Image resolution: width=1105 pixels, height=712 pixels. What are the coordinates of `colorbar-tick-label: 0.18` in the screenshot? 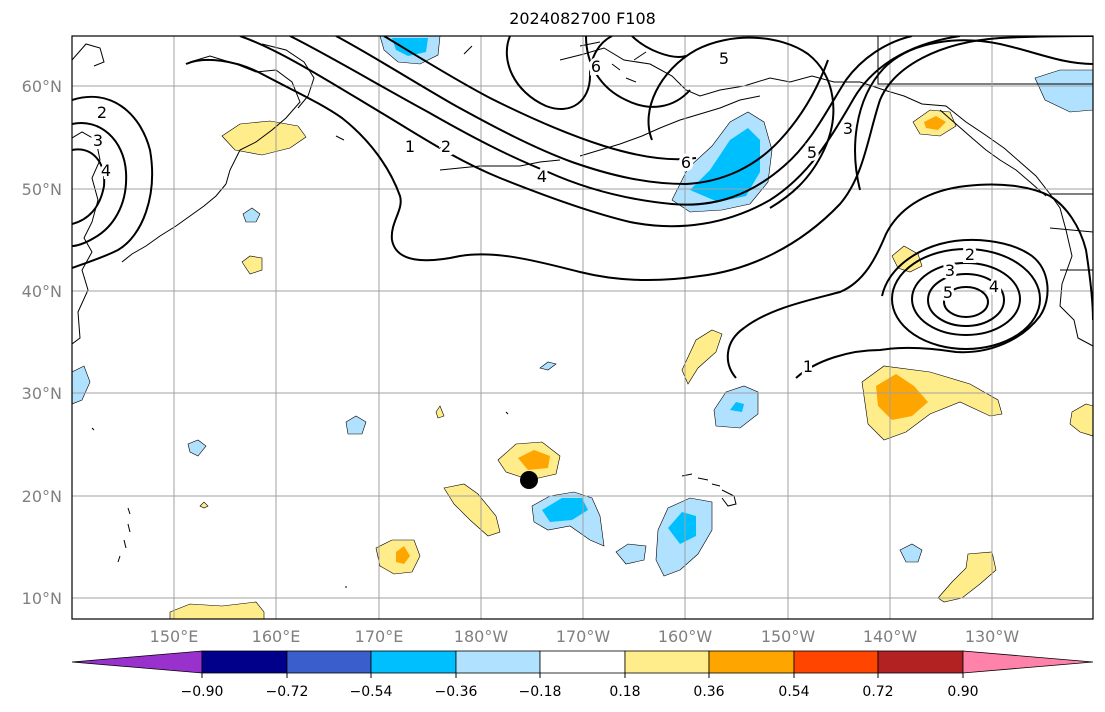 It's located at (624, 692).